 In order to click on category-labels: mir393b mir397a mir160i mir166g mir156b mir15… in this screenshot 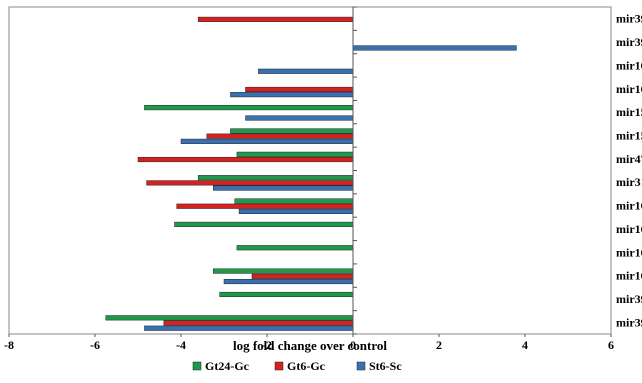, I will do `click(629, 171)`.